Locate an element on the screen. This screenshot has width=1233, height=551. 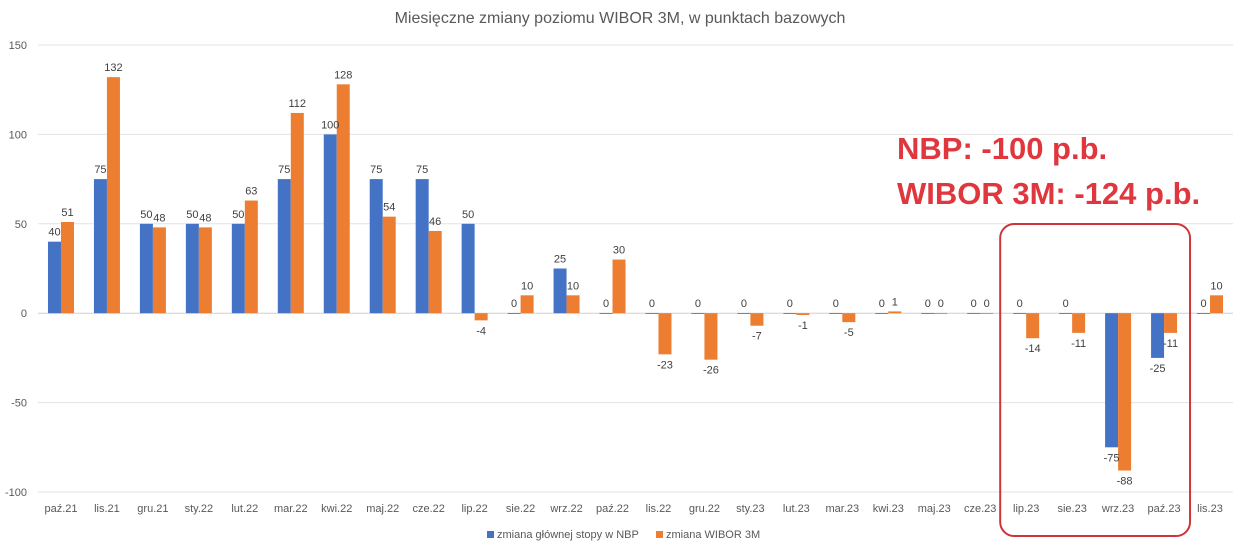
x-tick-label: sie.23 is located at coordinates (1071, 509).